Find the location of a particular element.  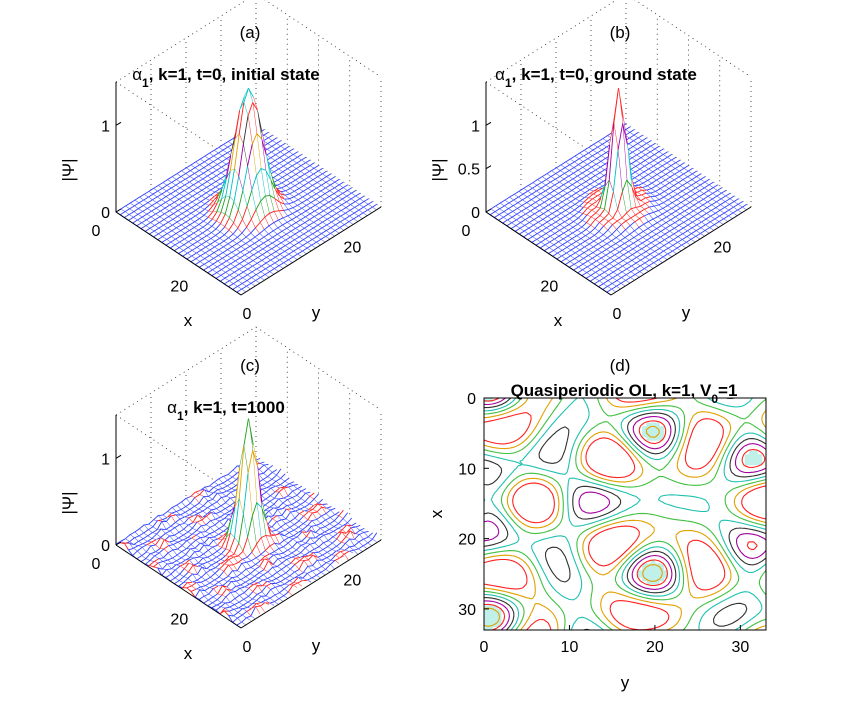

x-axis is located at coordinates (548, 253).